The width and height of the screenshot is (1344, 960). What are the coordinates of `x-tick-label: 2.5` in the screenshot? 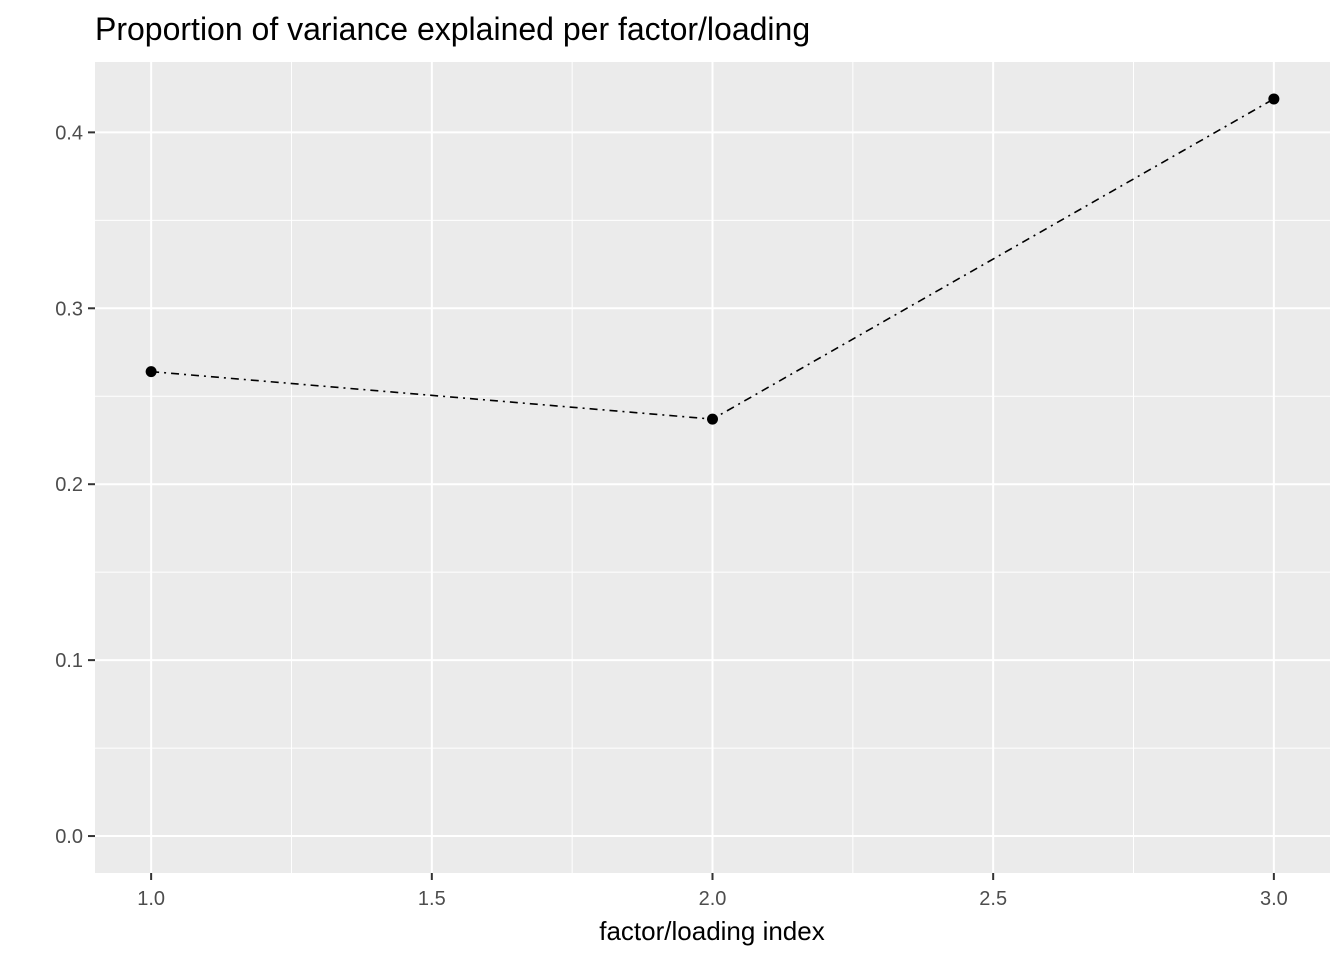 It's located at (993, 899).